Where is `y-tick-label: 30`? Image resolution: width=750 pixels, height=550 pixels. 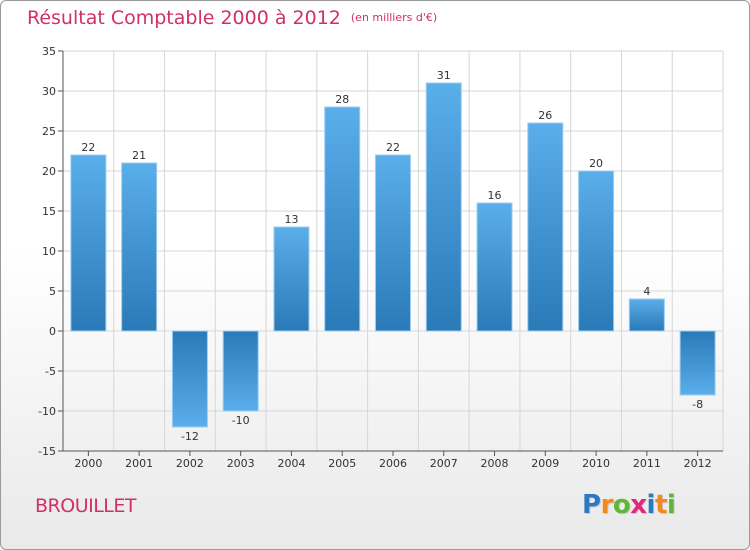
y-tick-label: 30 is located at coordinates (49, 91).